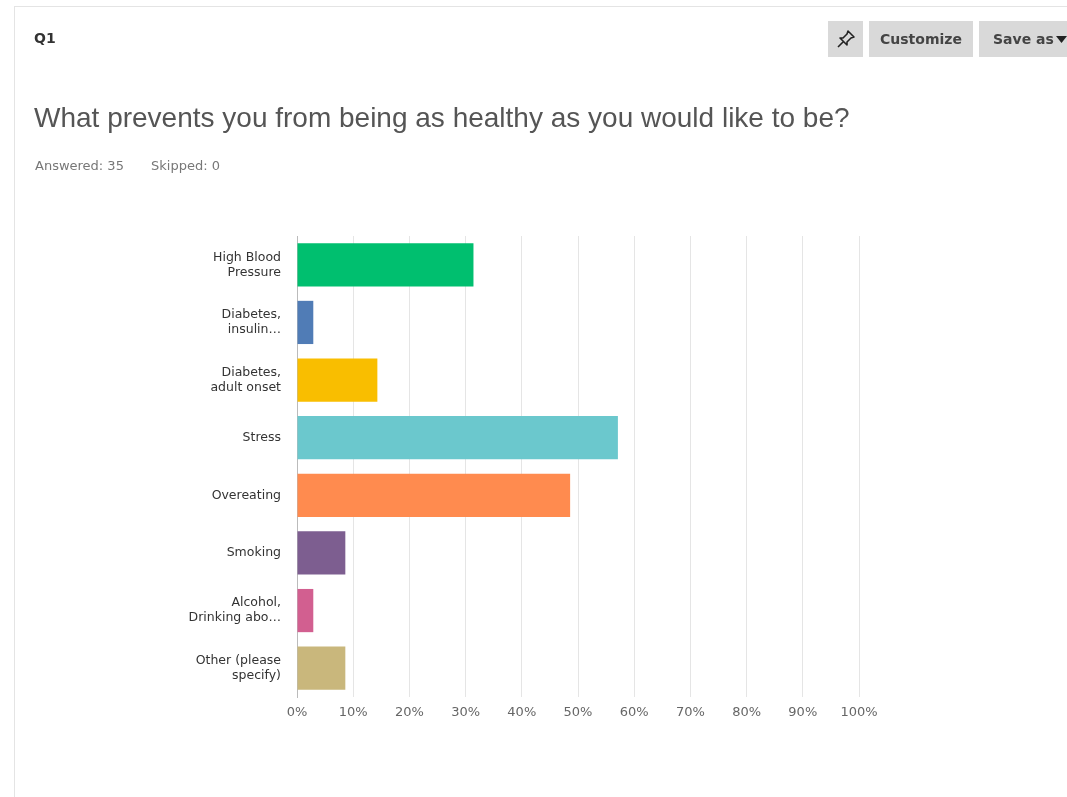  Describe the element at coordinates (578, 712) in the screenshot. I see `x-tick-label: 50%` at that location.